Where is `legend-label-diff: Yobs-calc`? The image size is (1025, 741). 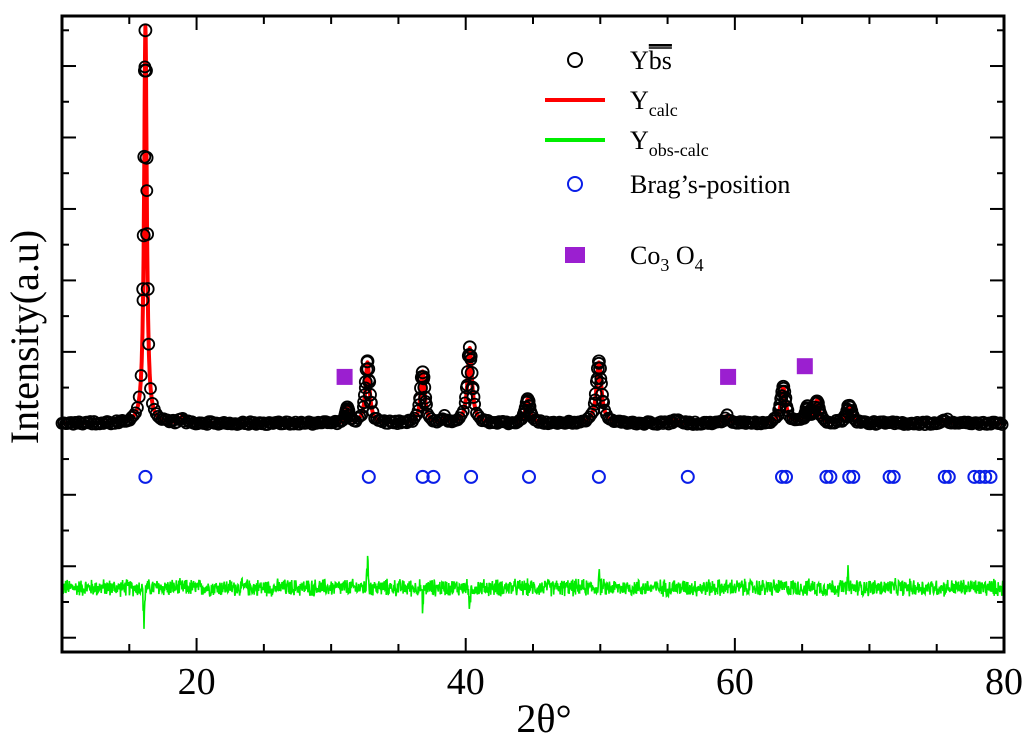 legend-label-diff: Yobs-calc is located at coordinates (669, 143).